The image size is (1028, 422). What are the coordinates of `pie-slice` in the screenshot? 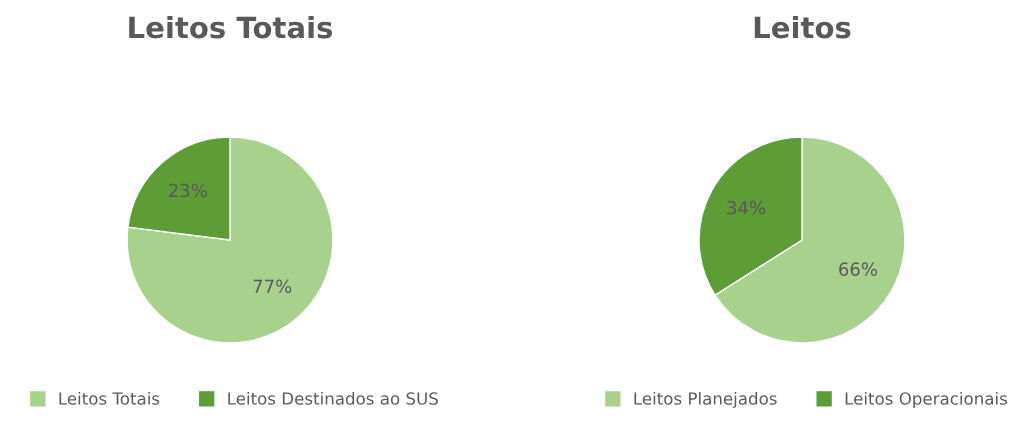 It's located at (230, 240).